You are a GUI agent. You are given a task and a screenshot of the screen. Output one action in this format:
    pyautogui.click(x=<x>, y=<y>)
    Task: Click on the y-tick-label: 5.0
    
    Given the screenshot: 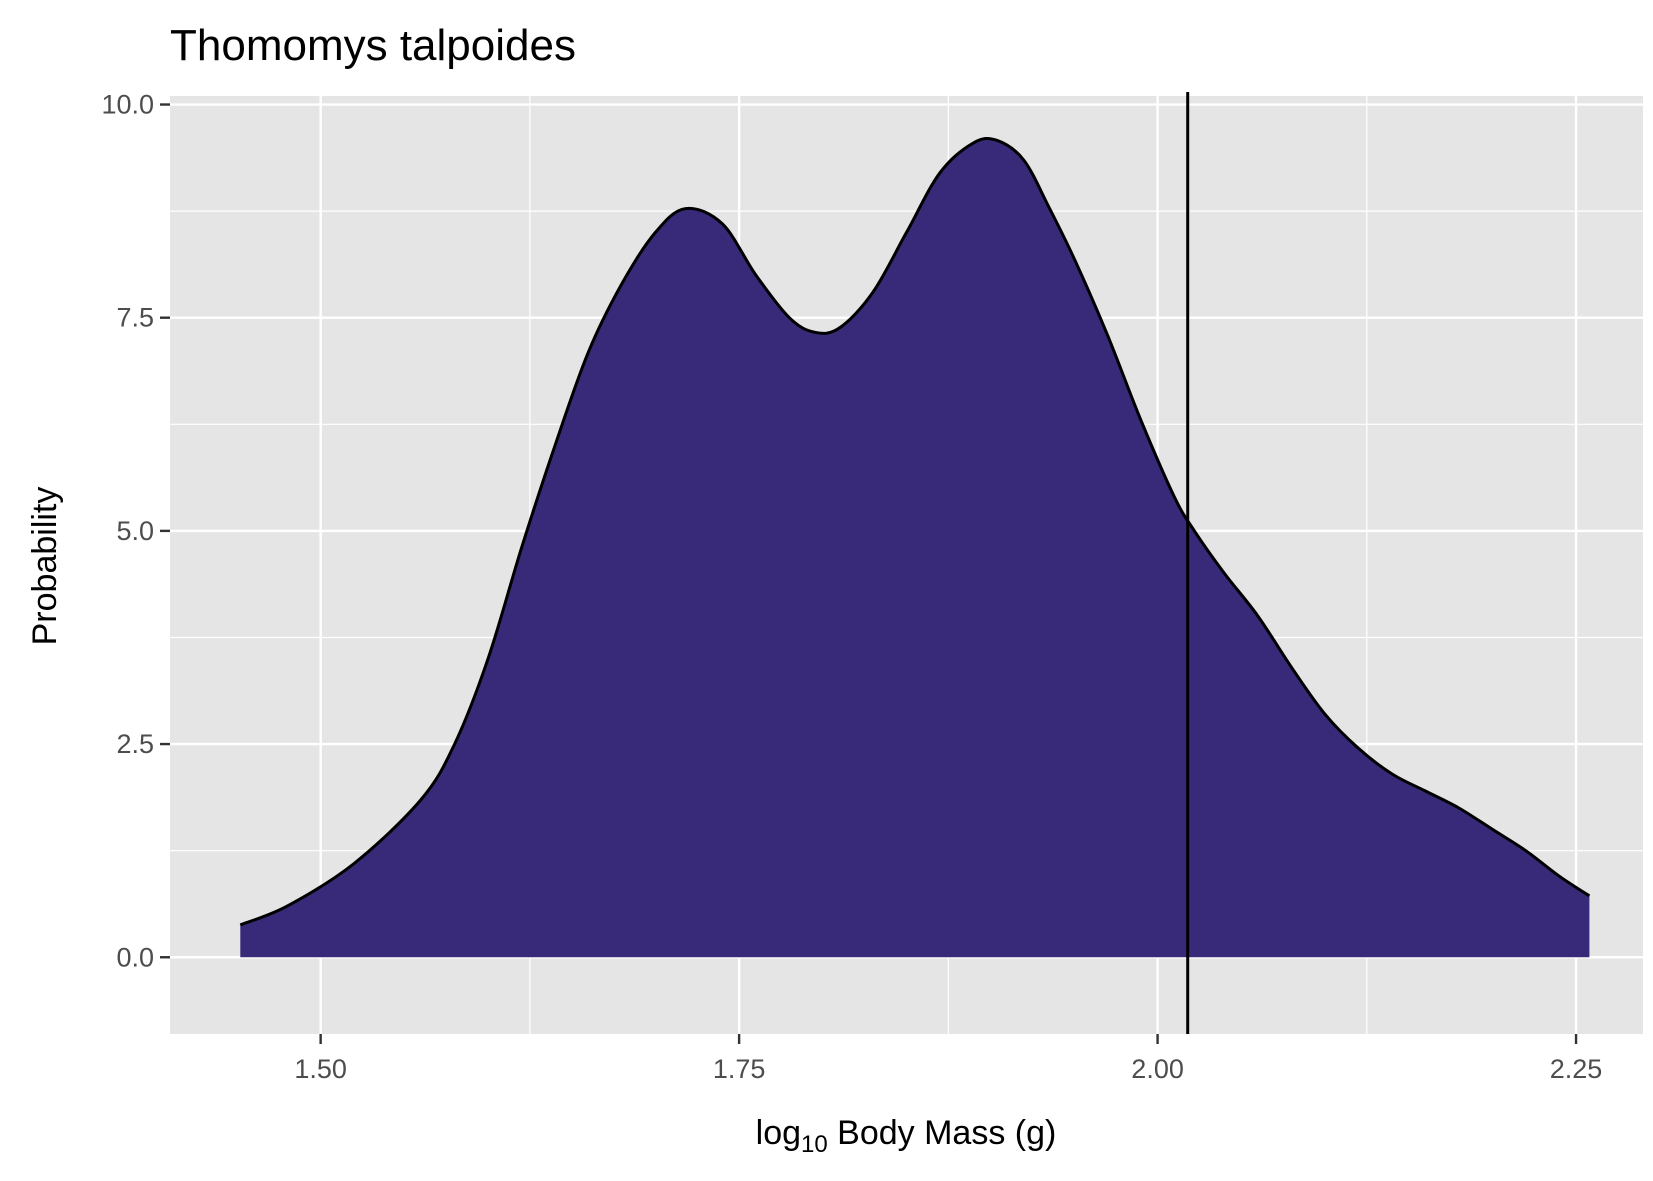 What is the action you would take?
    pyautogui.click(x=135, y=531)
    